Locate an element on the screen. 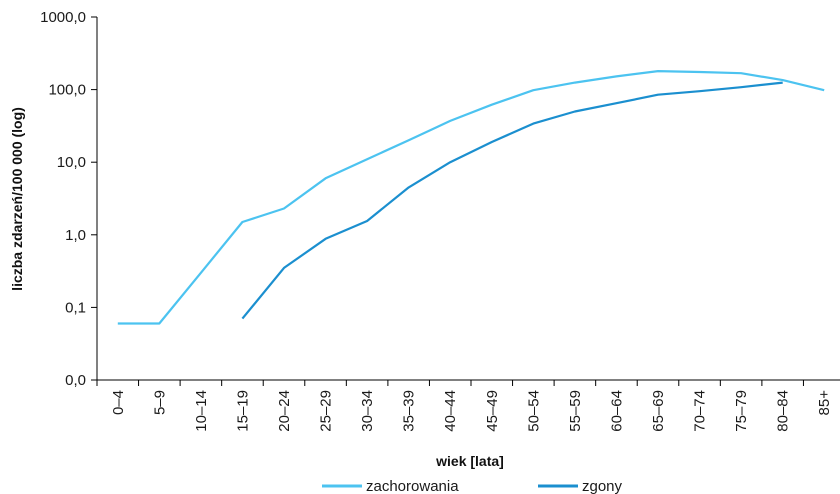 The width and height of the screenshot is (840, 494). x-tick-label: 60–64 is located at coordinates (616, 411).